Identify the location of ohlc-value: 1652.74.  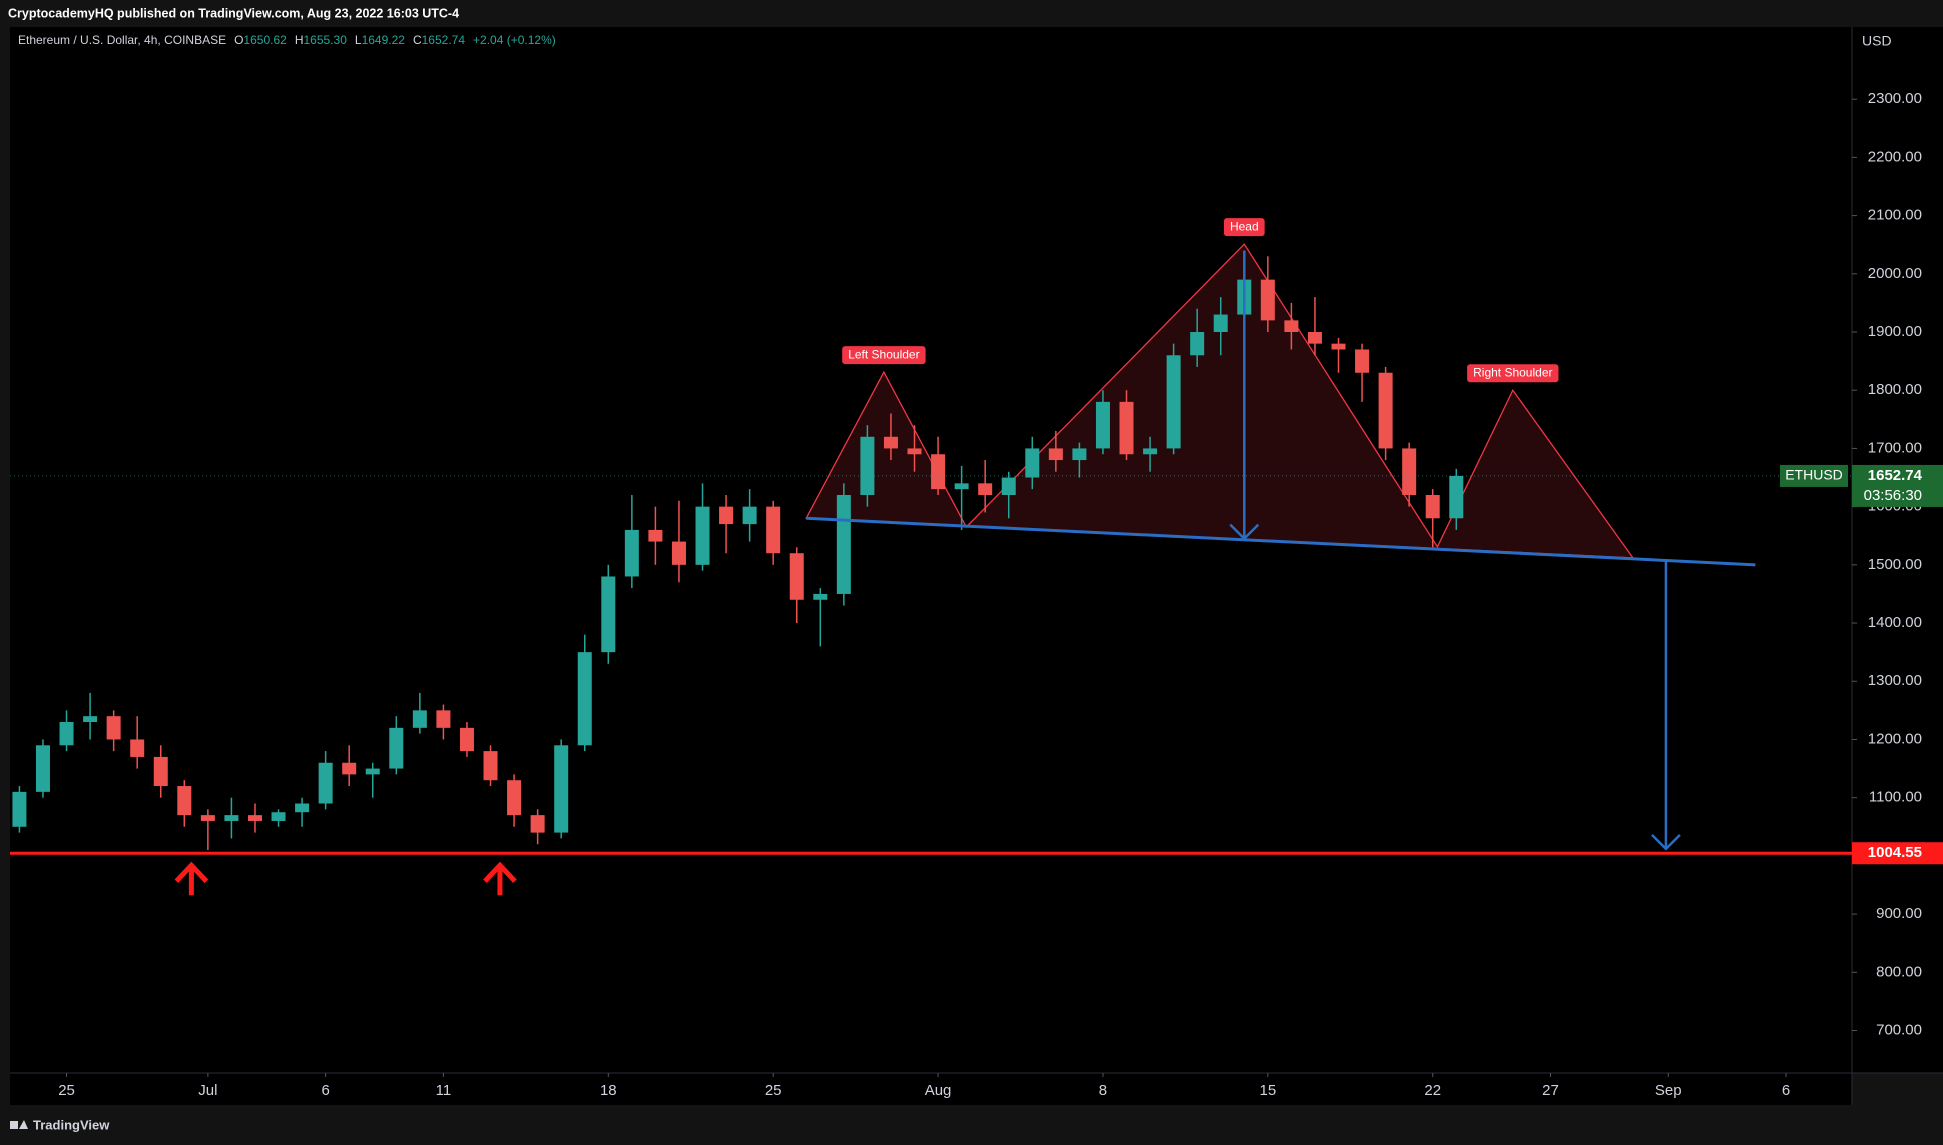
(444, 40).